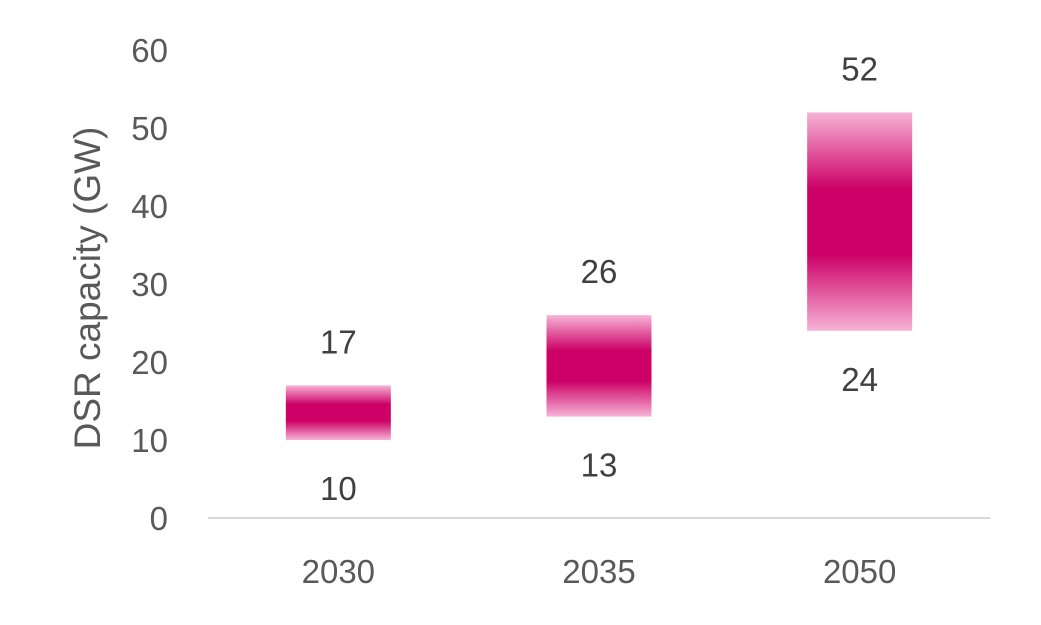 This screenshot has height=625, width=1041. I want to click on y-tick-labels: 0 10 20 30 40 50 60, so click(149, 284).